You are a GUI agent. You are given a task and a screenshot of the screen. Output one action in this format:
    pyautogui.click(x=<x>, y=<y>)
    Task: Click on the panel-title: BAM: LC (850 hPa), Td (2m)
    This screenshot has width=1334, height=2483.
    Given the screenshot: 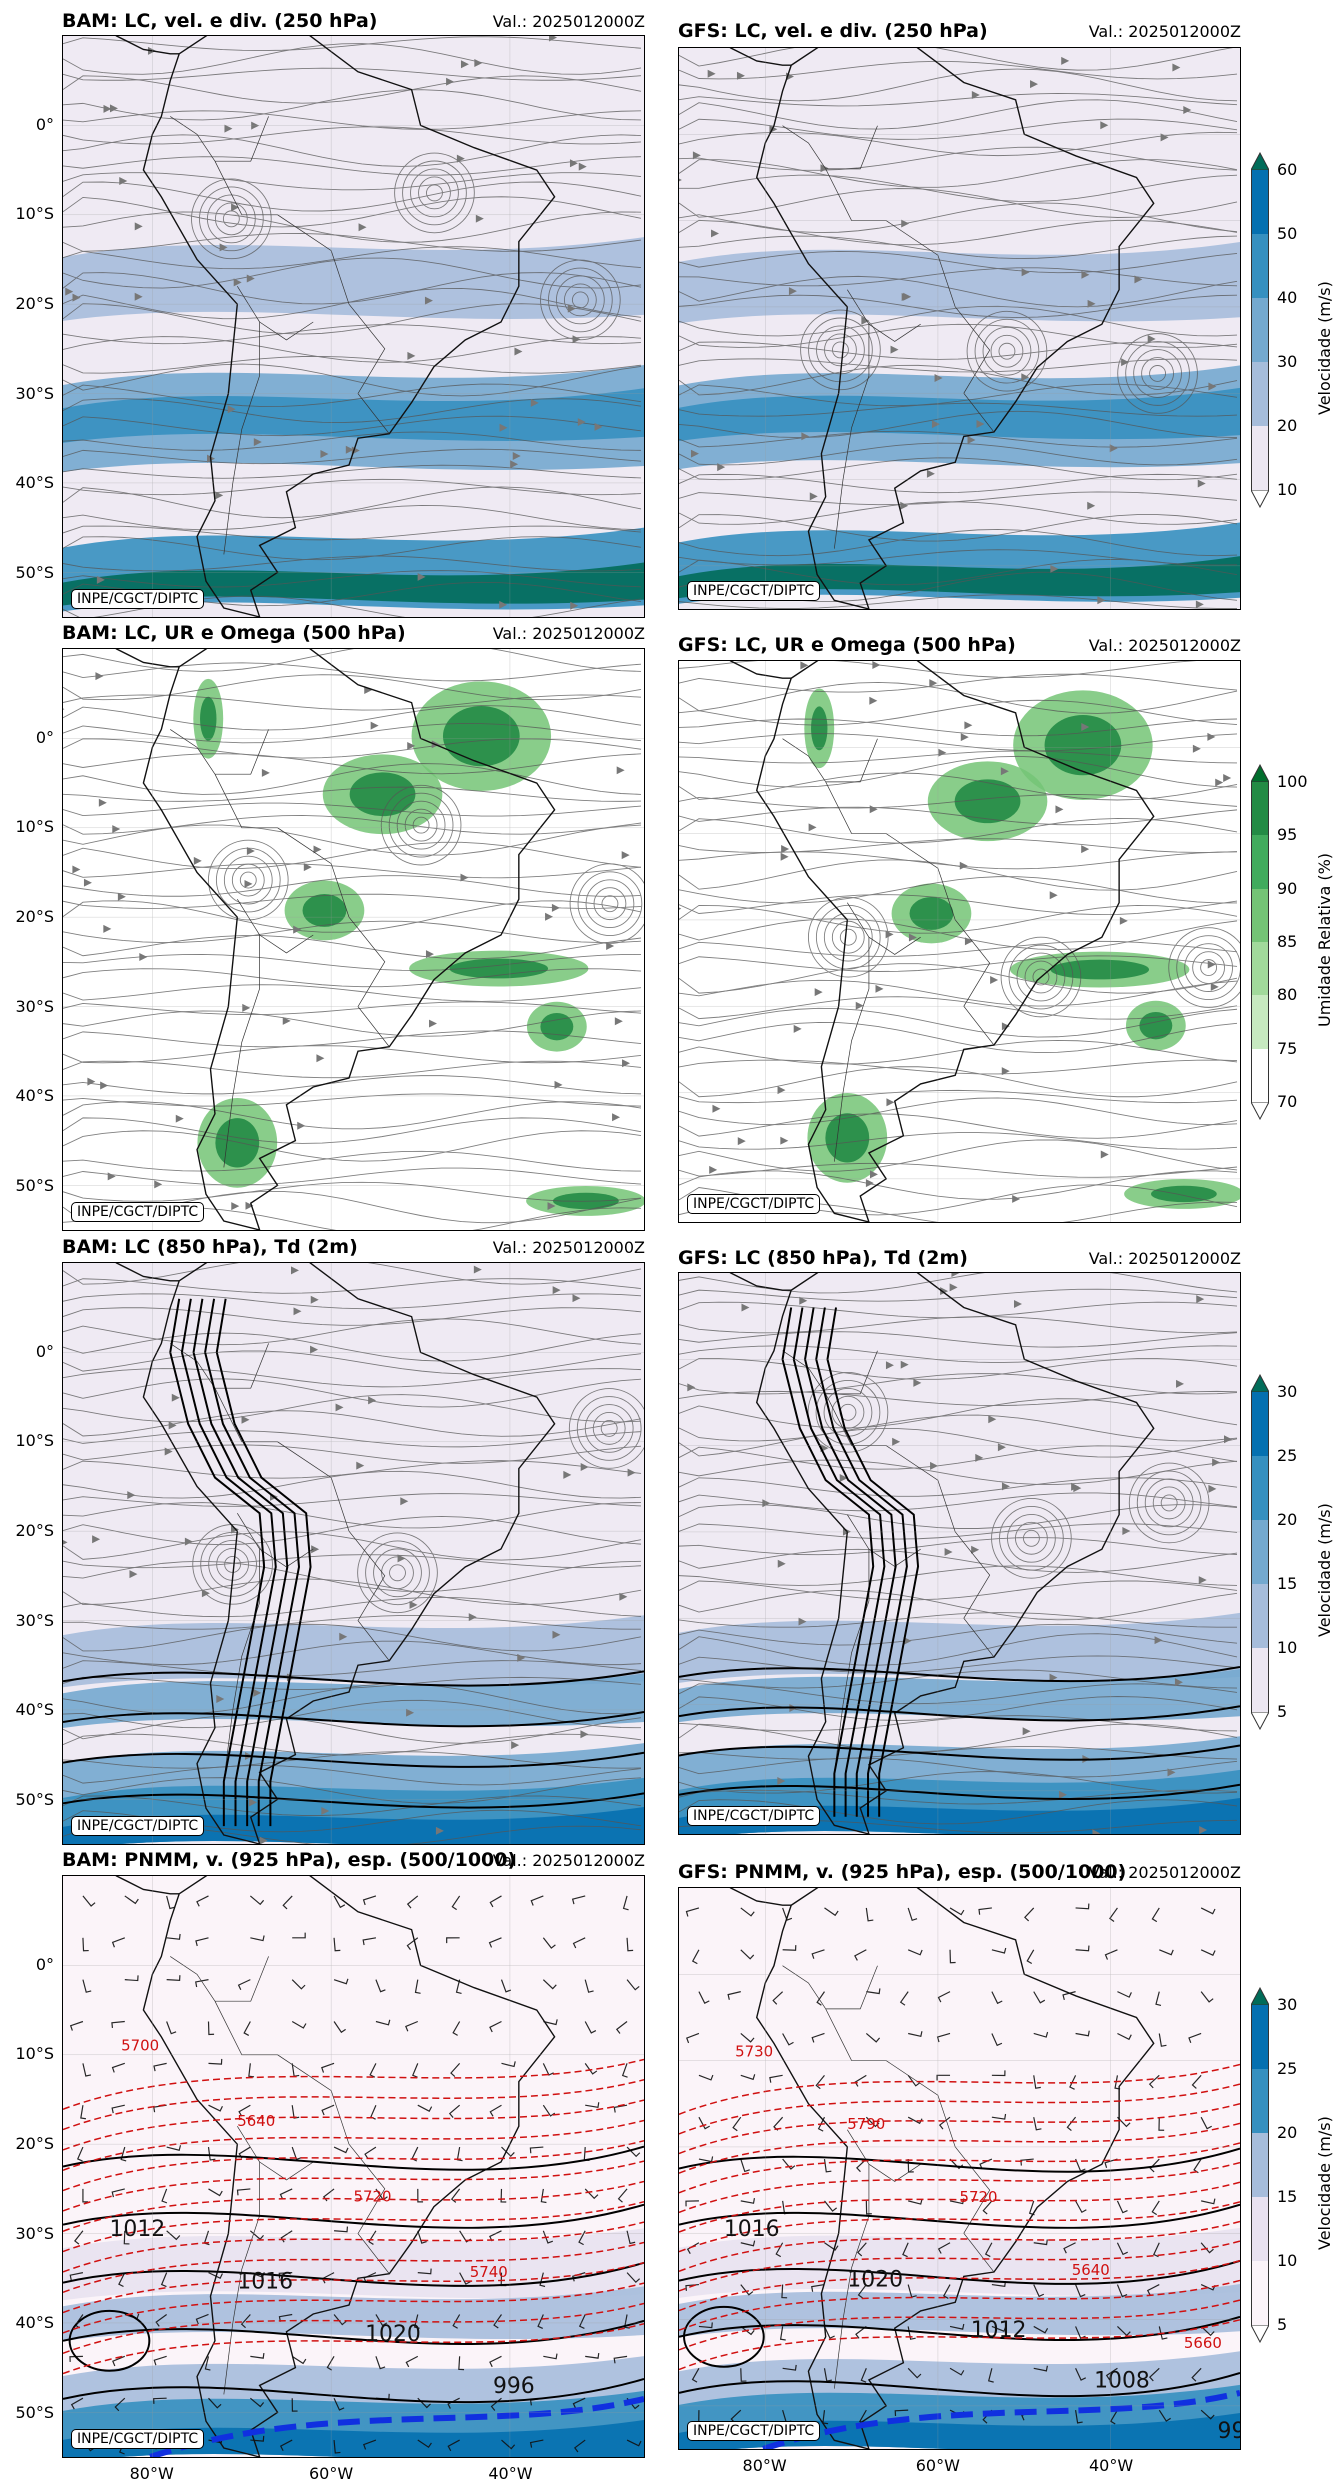 What is the action you would take?
    pyautogui.click(x=210, y=1247)
    